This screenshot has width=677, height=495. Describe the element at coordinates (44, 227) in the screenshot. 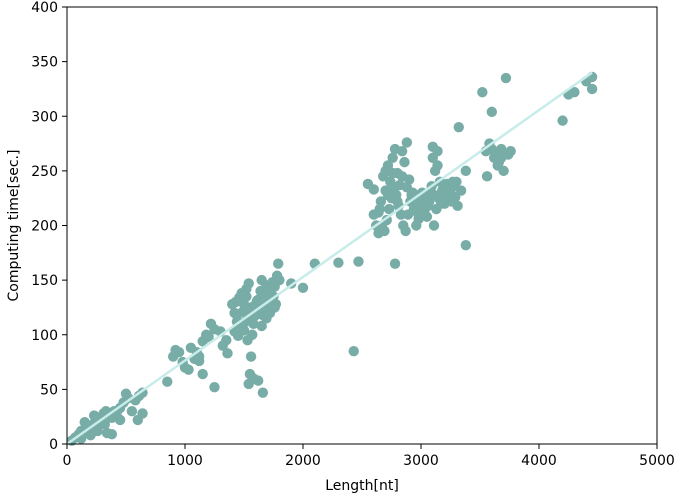

I see `y-tick-label: 200` at that location.